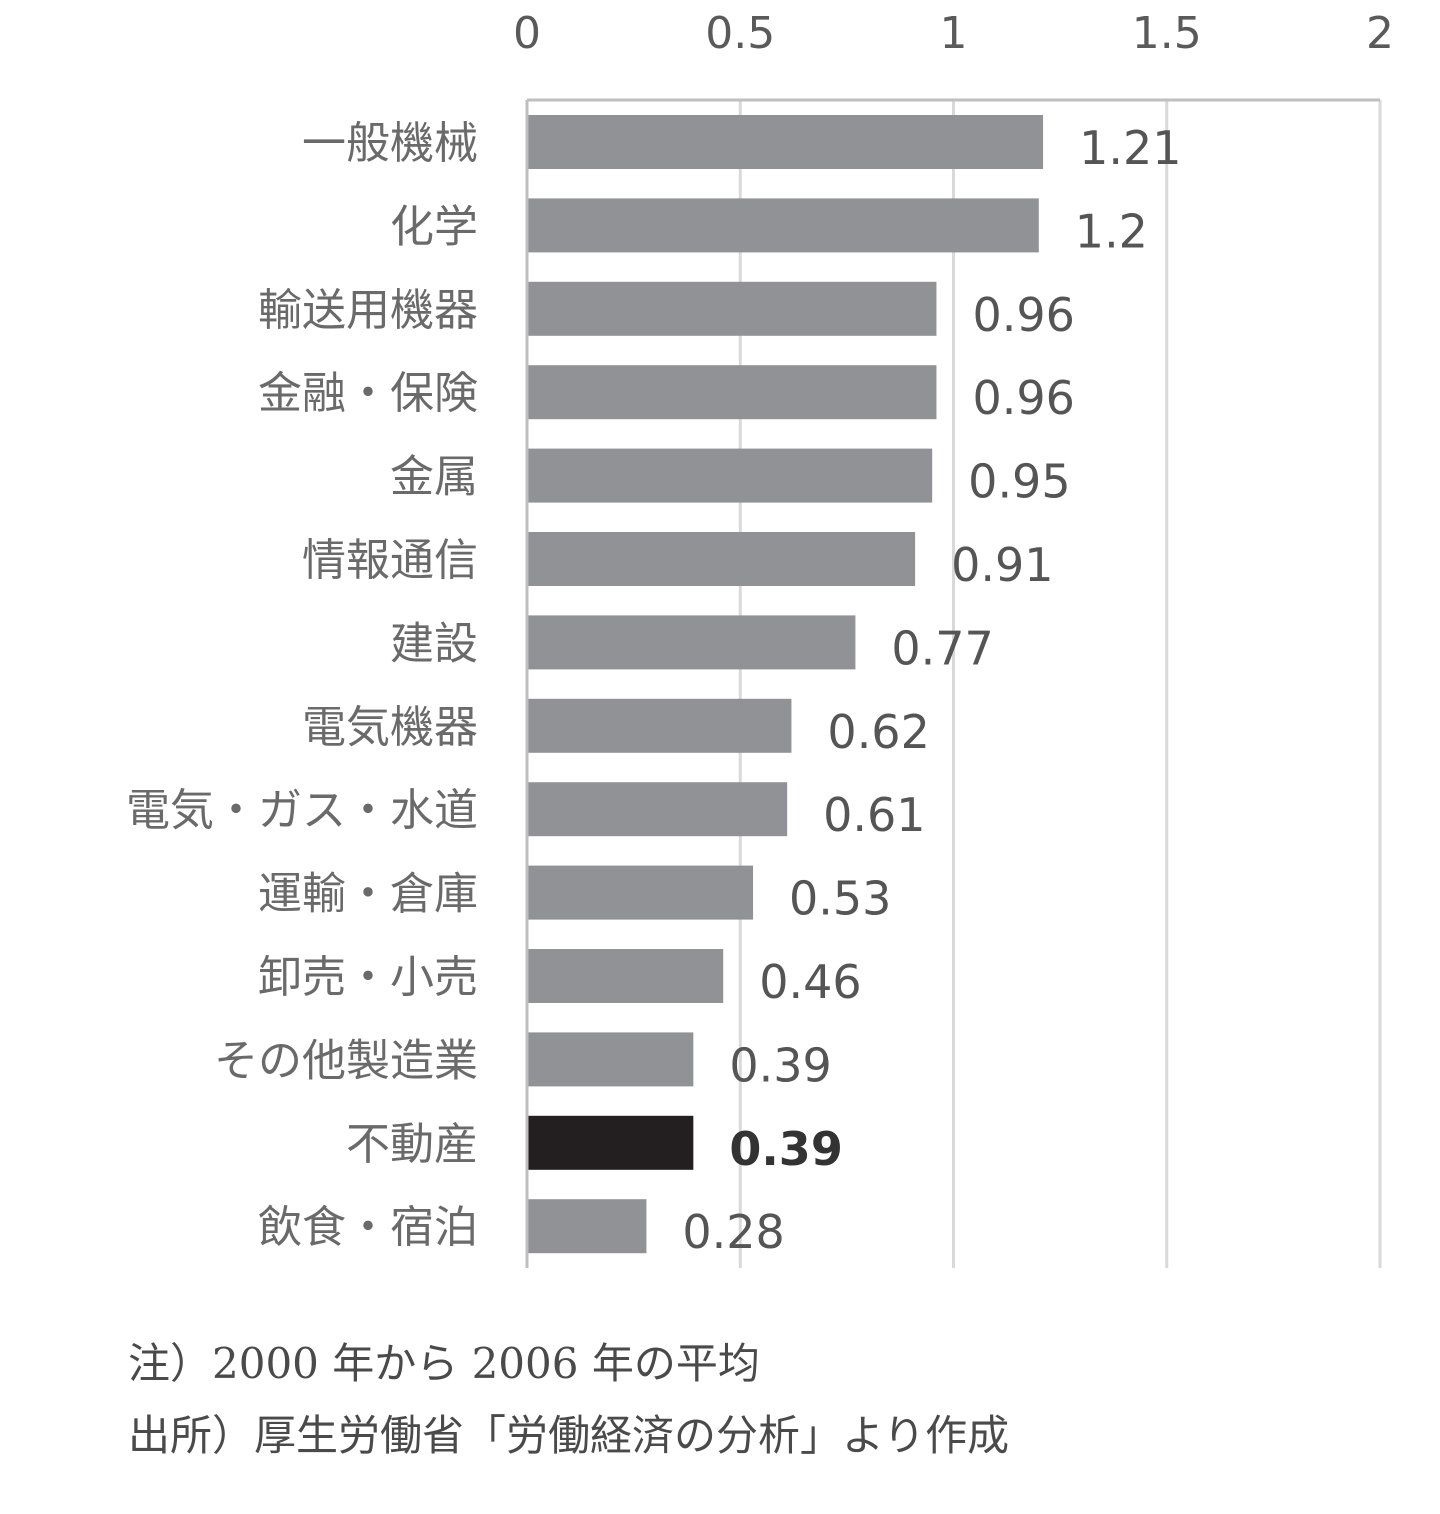 The height and width of the screenshot is (1514, 1440). I want to click on value-label: 0.91, so click(1002, 565).